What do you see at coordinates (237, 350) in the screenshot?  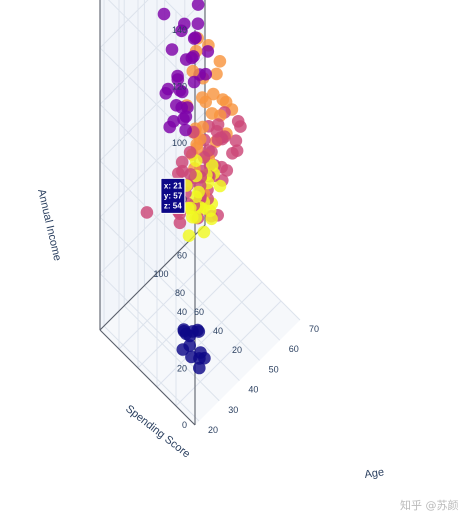 I see `y-tick-label: 20` at bounding box center [237, 350].